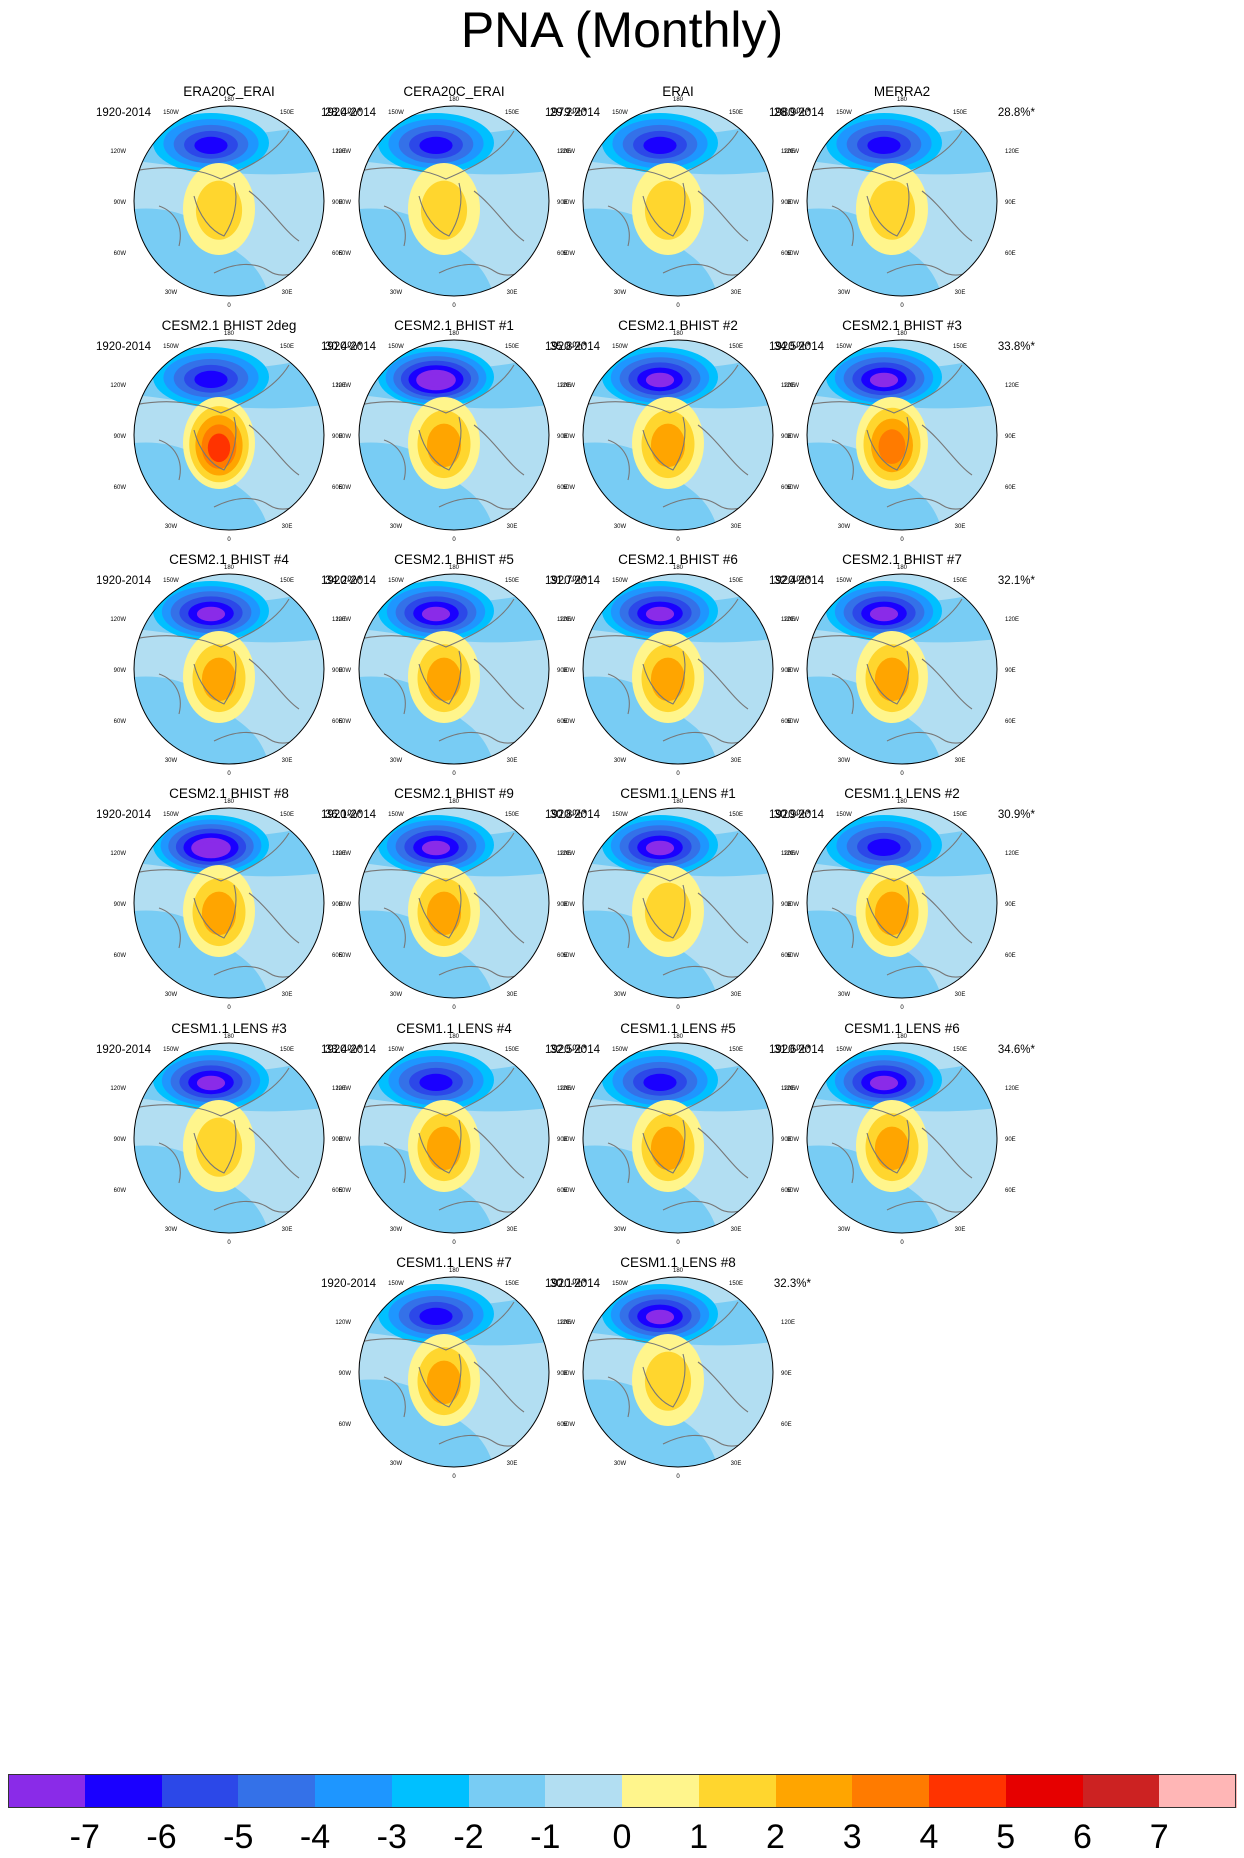 Image resolution: width=1244 pixels, height=1858 pixels. I want to click on colorbar-tick-label: 4, so click(929, 1837).